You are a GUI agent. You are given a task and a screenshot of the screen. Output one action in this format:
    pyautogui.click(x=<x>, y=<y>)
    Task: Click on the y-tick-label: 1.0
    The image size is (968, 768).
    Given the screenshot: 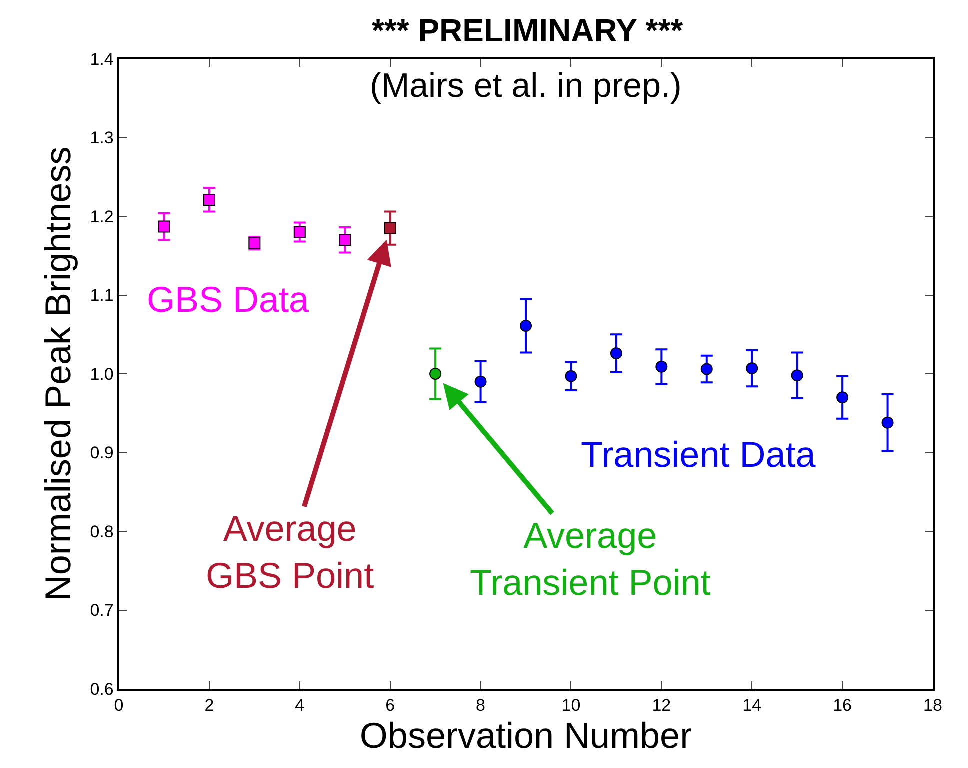 What is the action you would take?
    pyautogui.click(x=102, y=374)
    